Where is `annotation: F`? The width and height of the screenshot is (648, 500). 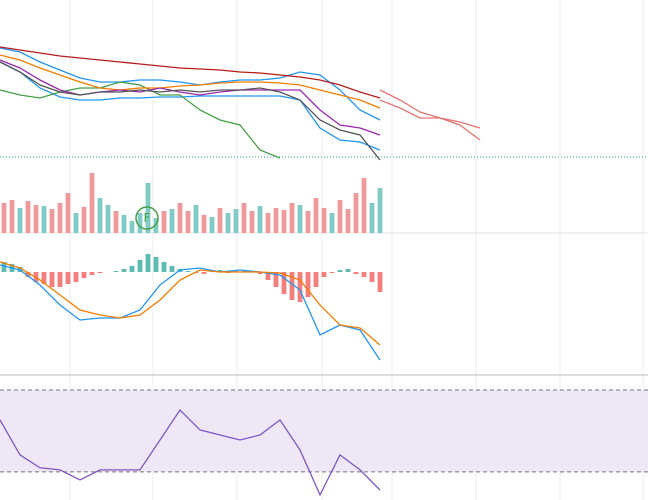
annotation: F is located at coordinates (147, 218).